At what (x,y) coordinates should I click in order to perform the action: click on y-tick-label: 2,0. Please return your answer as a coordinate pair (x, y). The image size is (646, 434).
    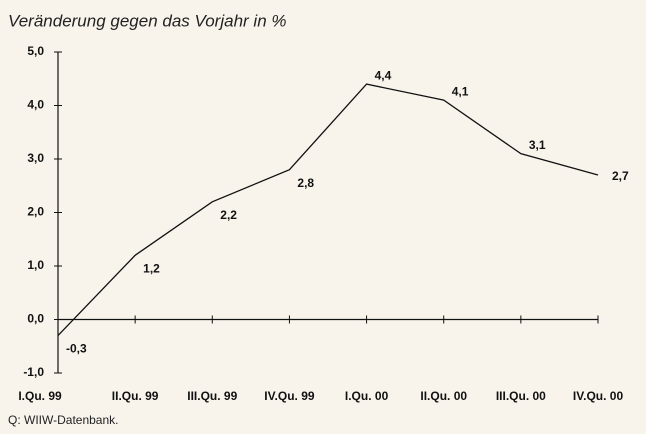
    Looking at the image, I should click on (35, 212).